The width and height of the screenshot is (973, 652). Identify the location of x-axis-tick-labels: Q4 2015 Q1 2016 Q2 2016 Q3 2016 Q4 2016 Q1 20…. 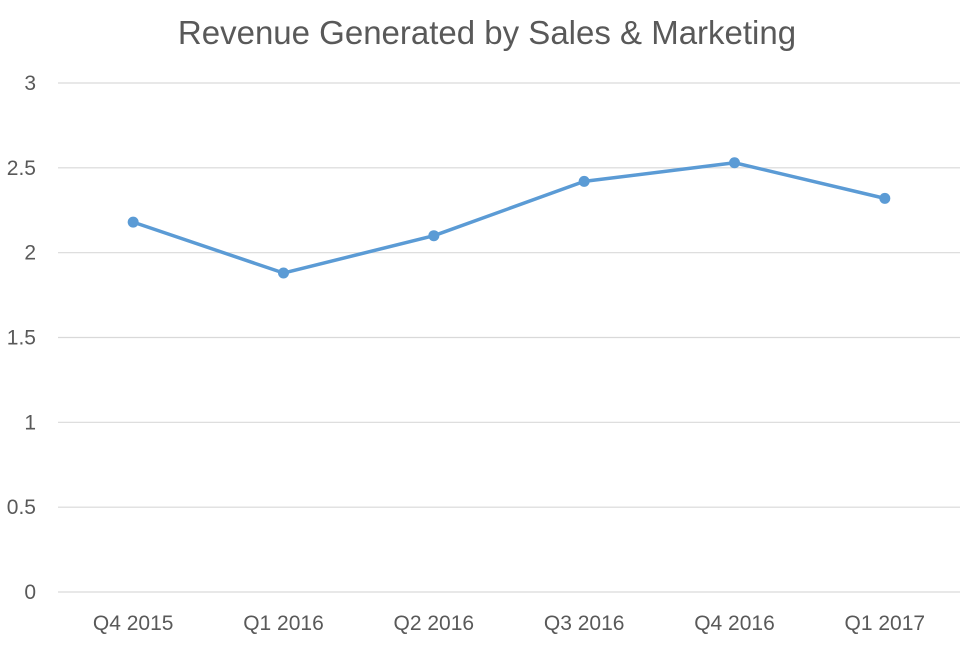
(509, 623).